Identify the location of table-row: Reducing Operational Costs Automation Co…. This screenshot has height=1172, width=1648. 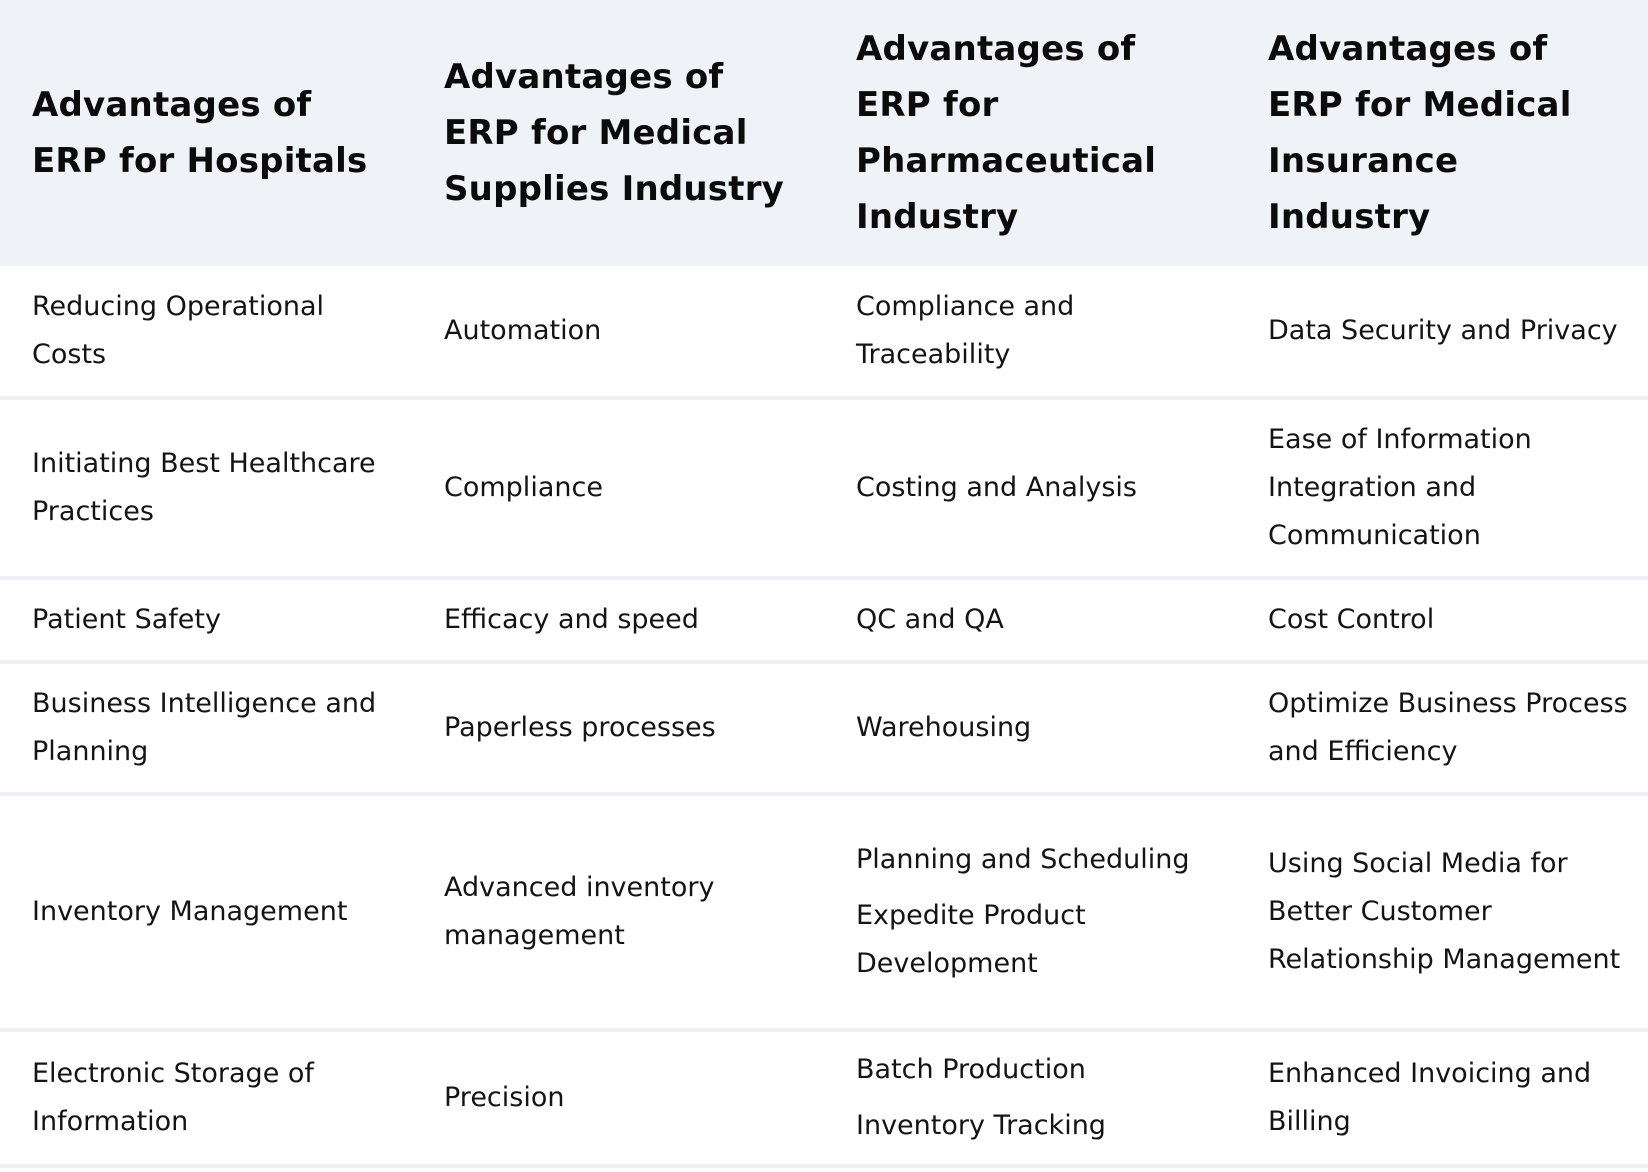
(824, 332).